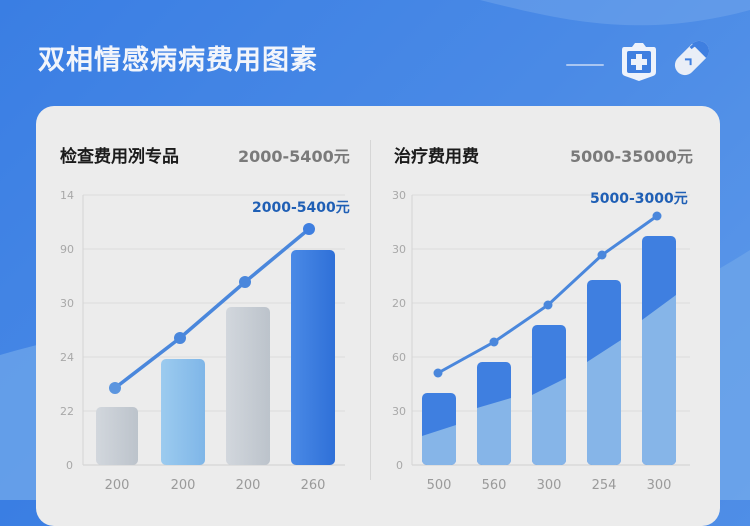 The image size is (750, 526). Describe the element at coordinates (639, 199) in the screenshot. I see `chart-2-annotation: 5000-3000元` at that location.